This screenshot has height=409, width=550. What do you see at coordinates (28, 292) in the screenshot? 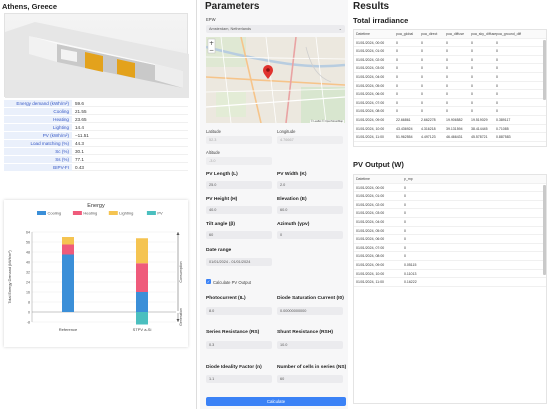
I see `y-tick-label: 16` at bounding box center [28, 292].